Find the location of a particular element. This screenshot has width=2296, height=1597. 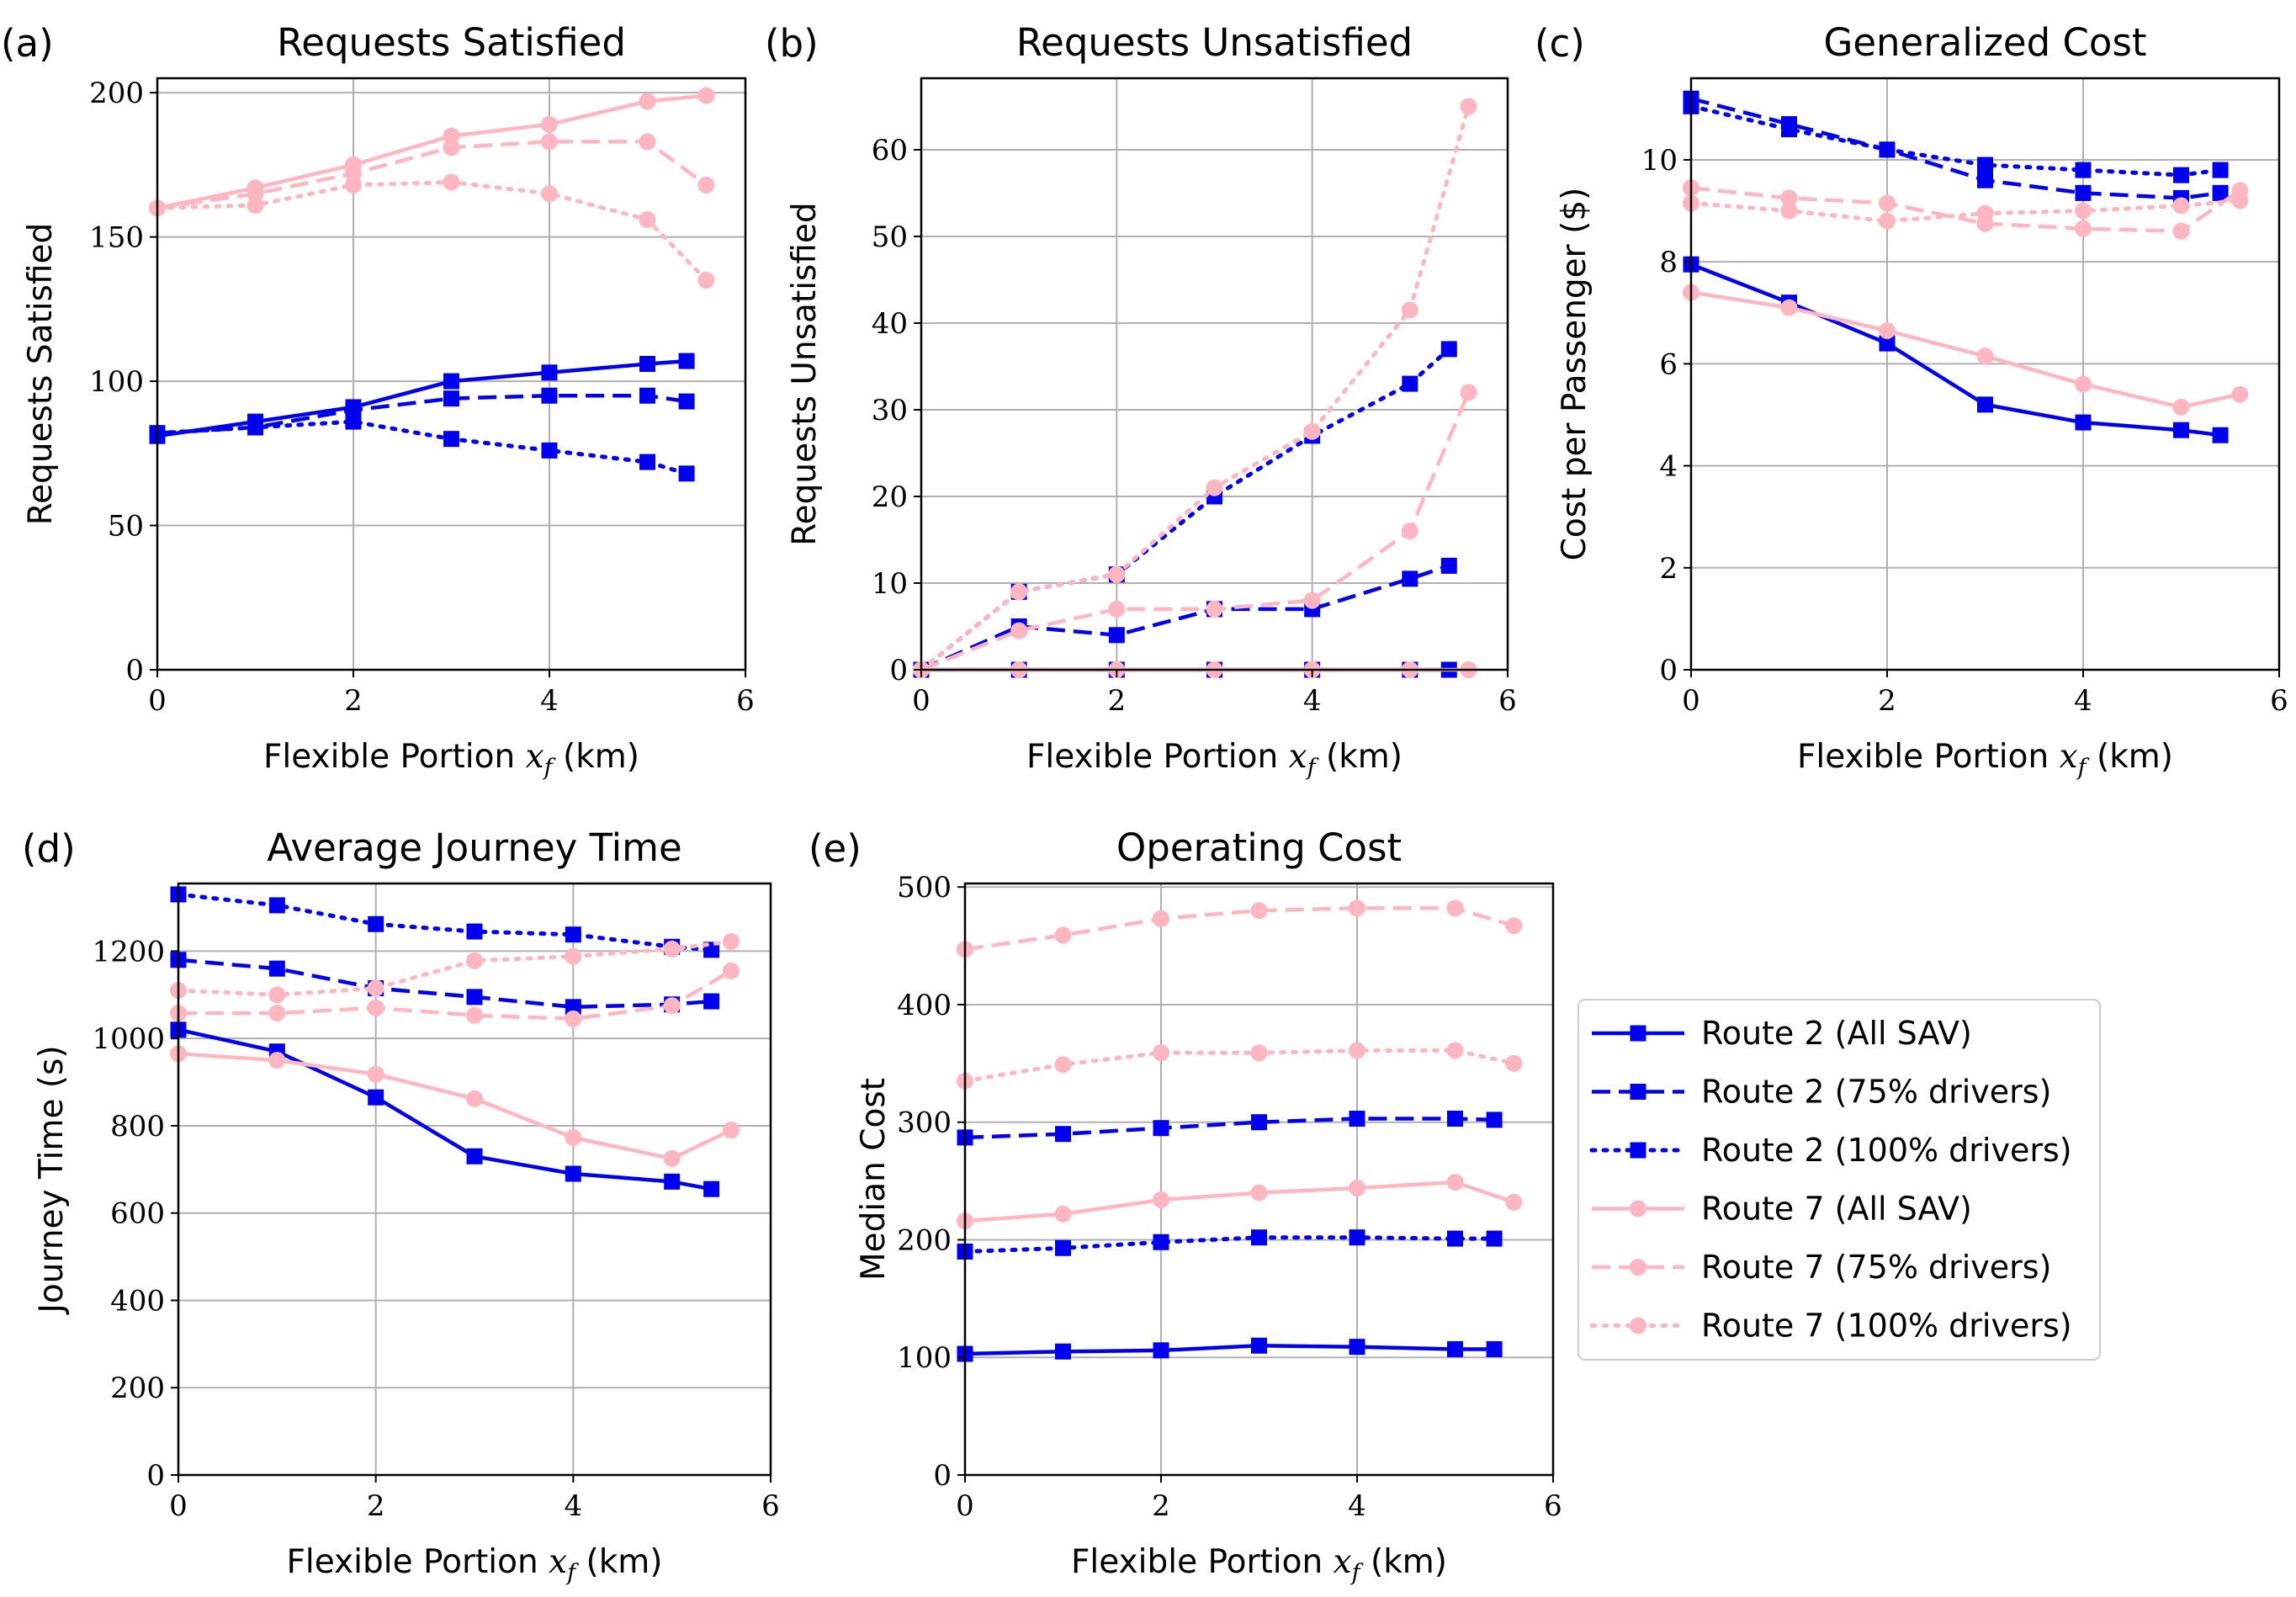

panel-label: (a) is located at coordinates (28, 43).